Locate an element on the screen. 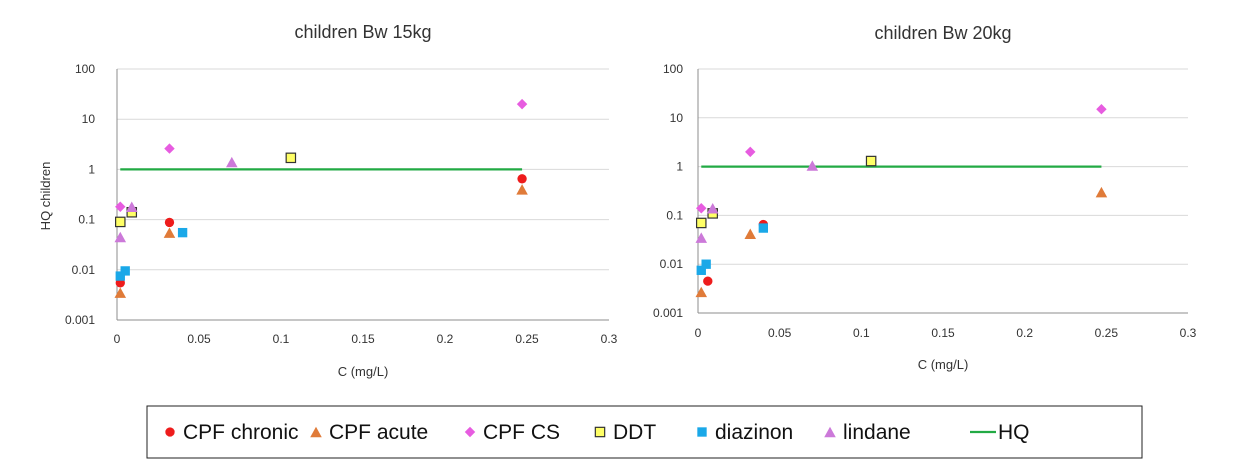 This screenshot has height=463, width=1236. legend-item-diazinon: diazinon is located at coordinates (745, 432).